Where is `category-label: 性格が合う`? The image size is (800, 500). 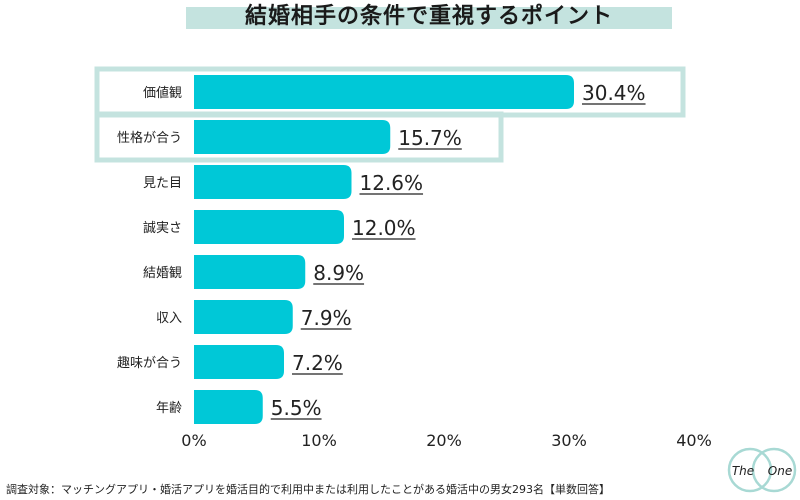 category-label: 性格が合う is located at coordinates (149, 138).